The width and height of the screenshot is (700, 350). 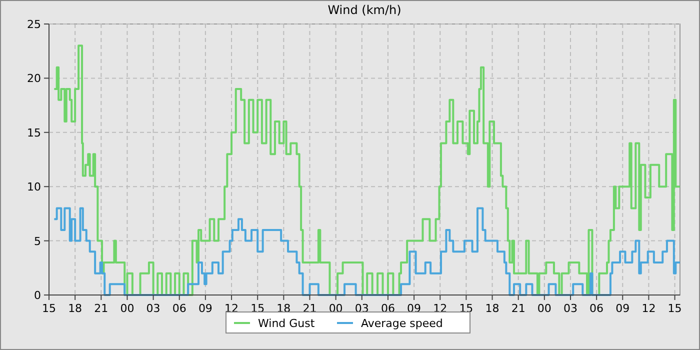 I want to click on chart-title: Wind (km/h), so click(x=365, y=10).